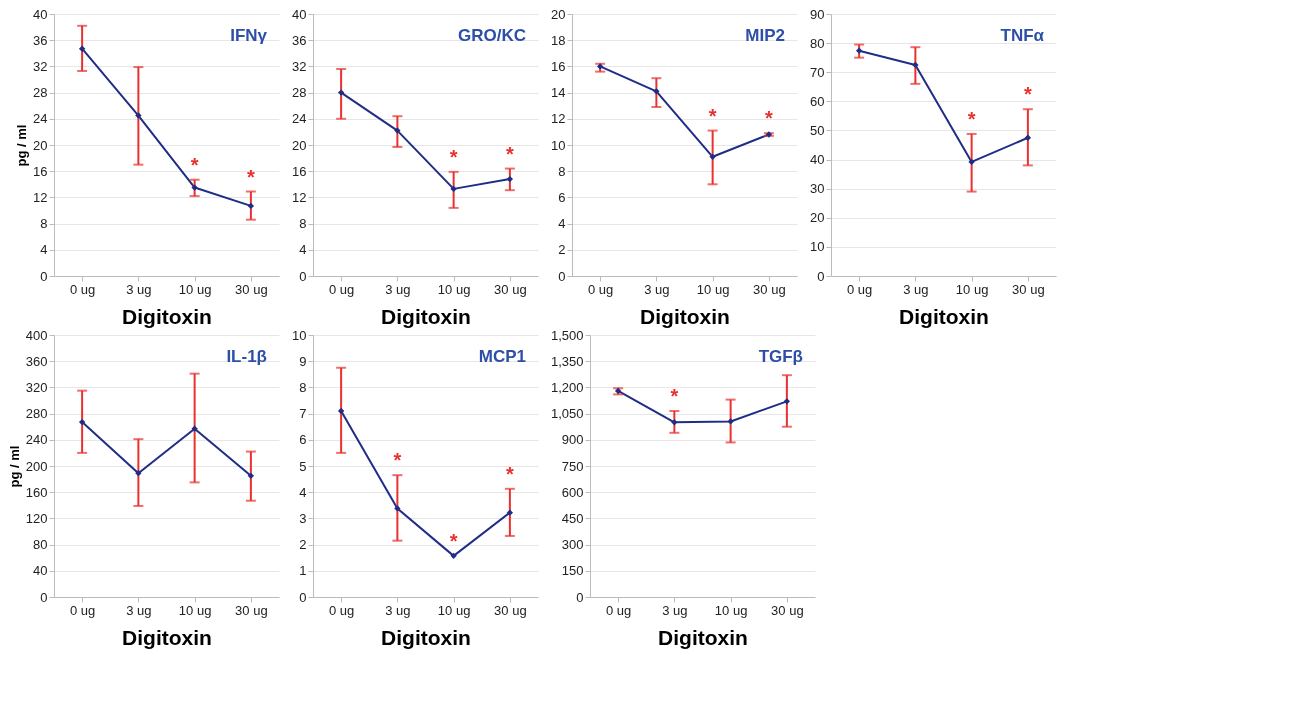 The image size is (1290, 722). Describe the element at coordinates (36, 466) in the screenshot. I see `y-tick-label: 200` at that location.